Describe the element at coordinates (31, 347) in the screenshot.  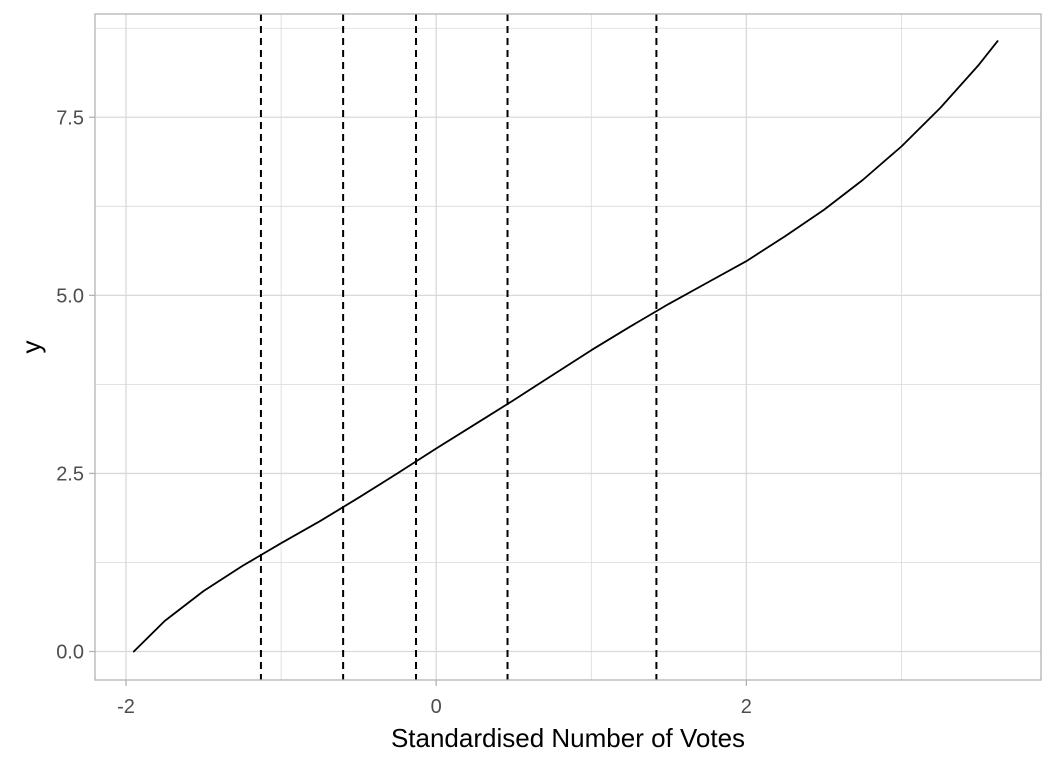
I see `y-axis-title: y` at that location.